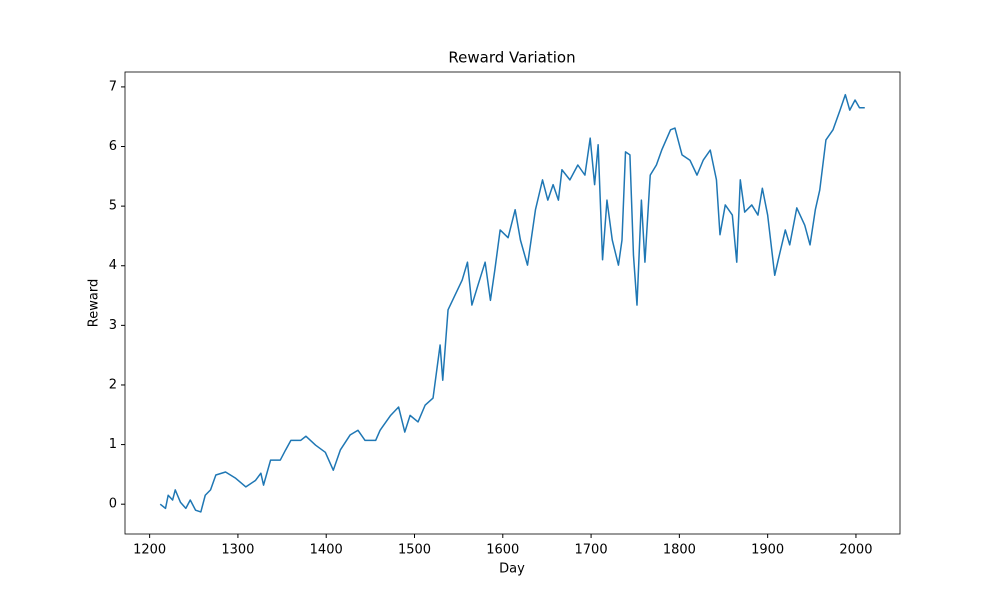 The height and width of the screenshot is (600, 1000). What do you see at coordinates (113, 384) in the screenshot?
I see `y-tick-label: 2` at bounding box center [113, 384].